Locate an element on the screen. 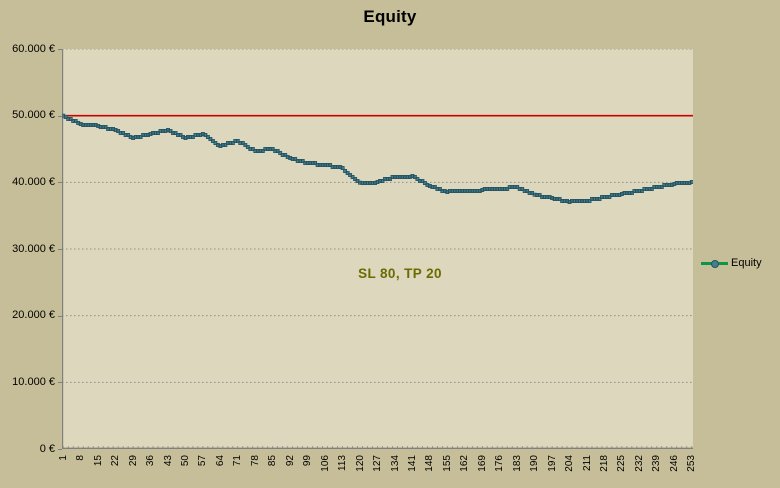  x-axis-label: 57 is located at coordinates (203, 461).